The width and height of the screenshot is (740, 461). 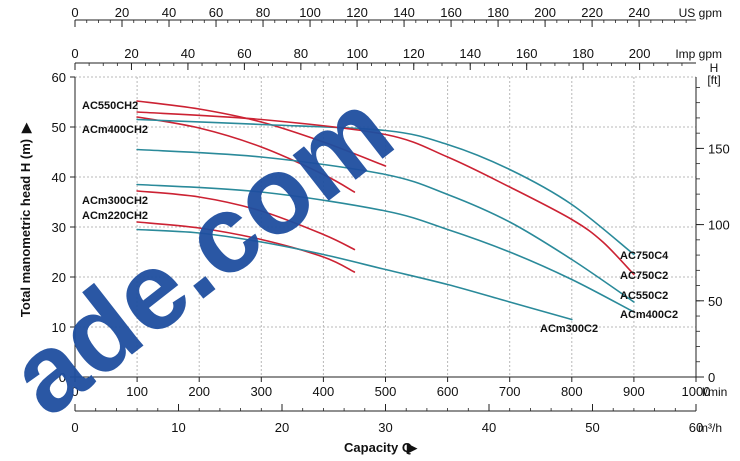 What do you see at coordinates (489, 427) in the screenshot?
I see `m3h-tick-label: 40` at bounding box center [489, 427].